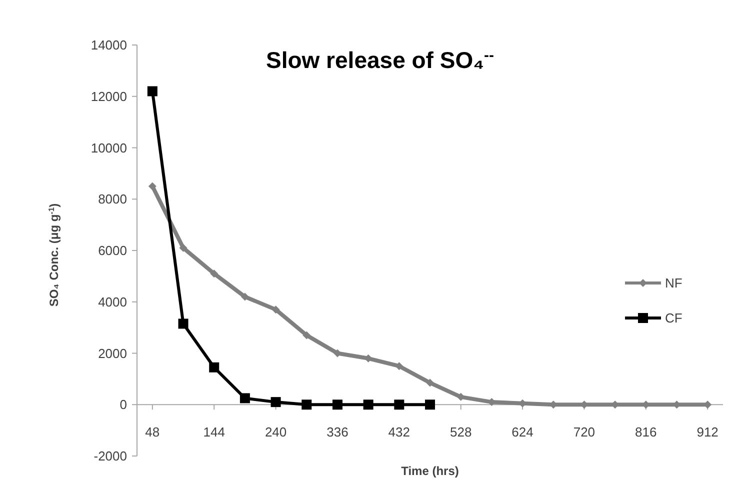 This screenshot has height=483, width=734. Describe the element at coordinates (112, 199) in the screenshot. I see `y-tick-label: 8000` at that location.